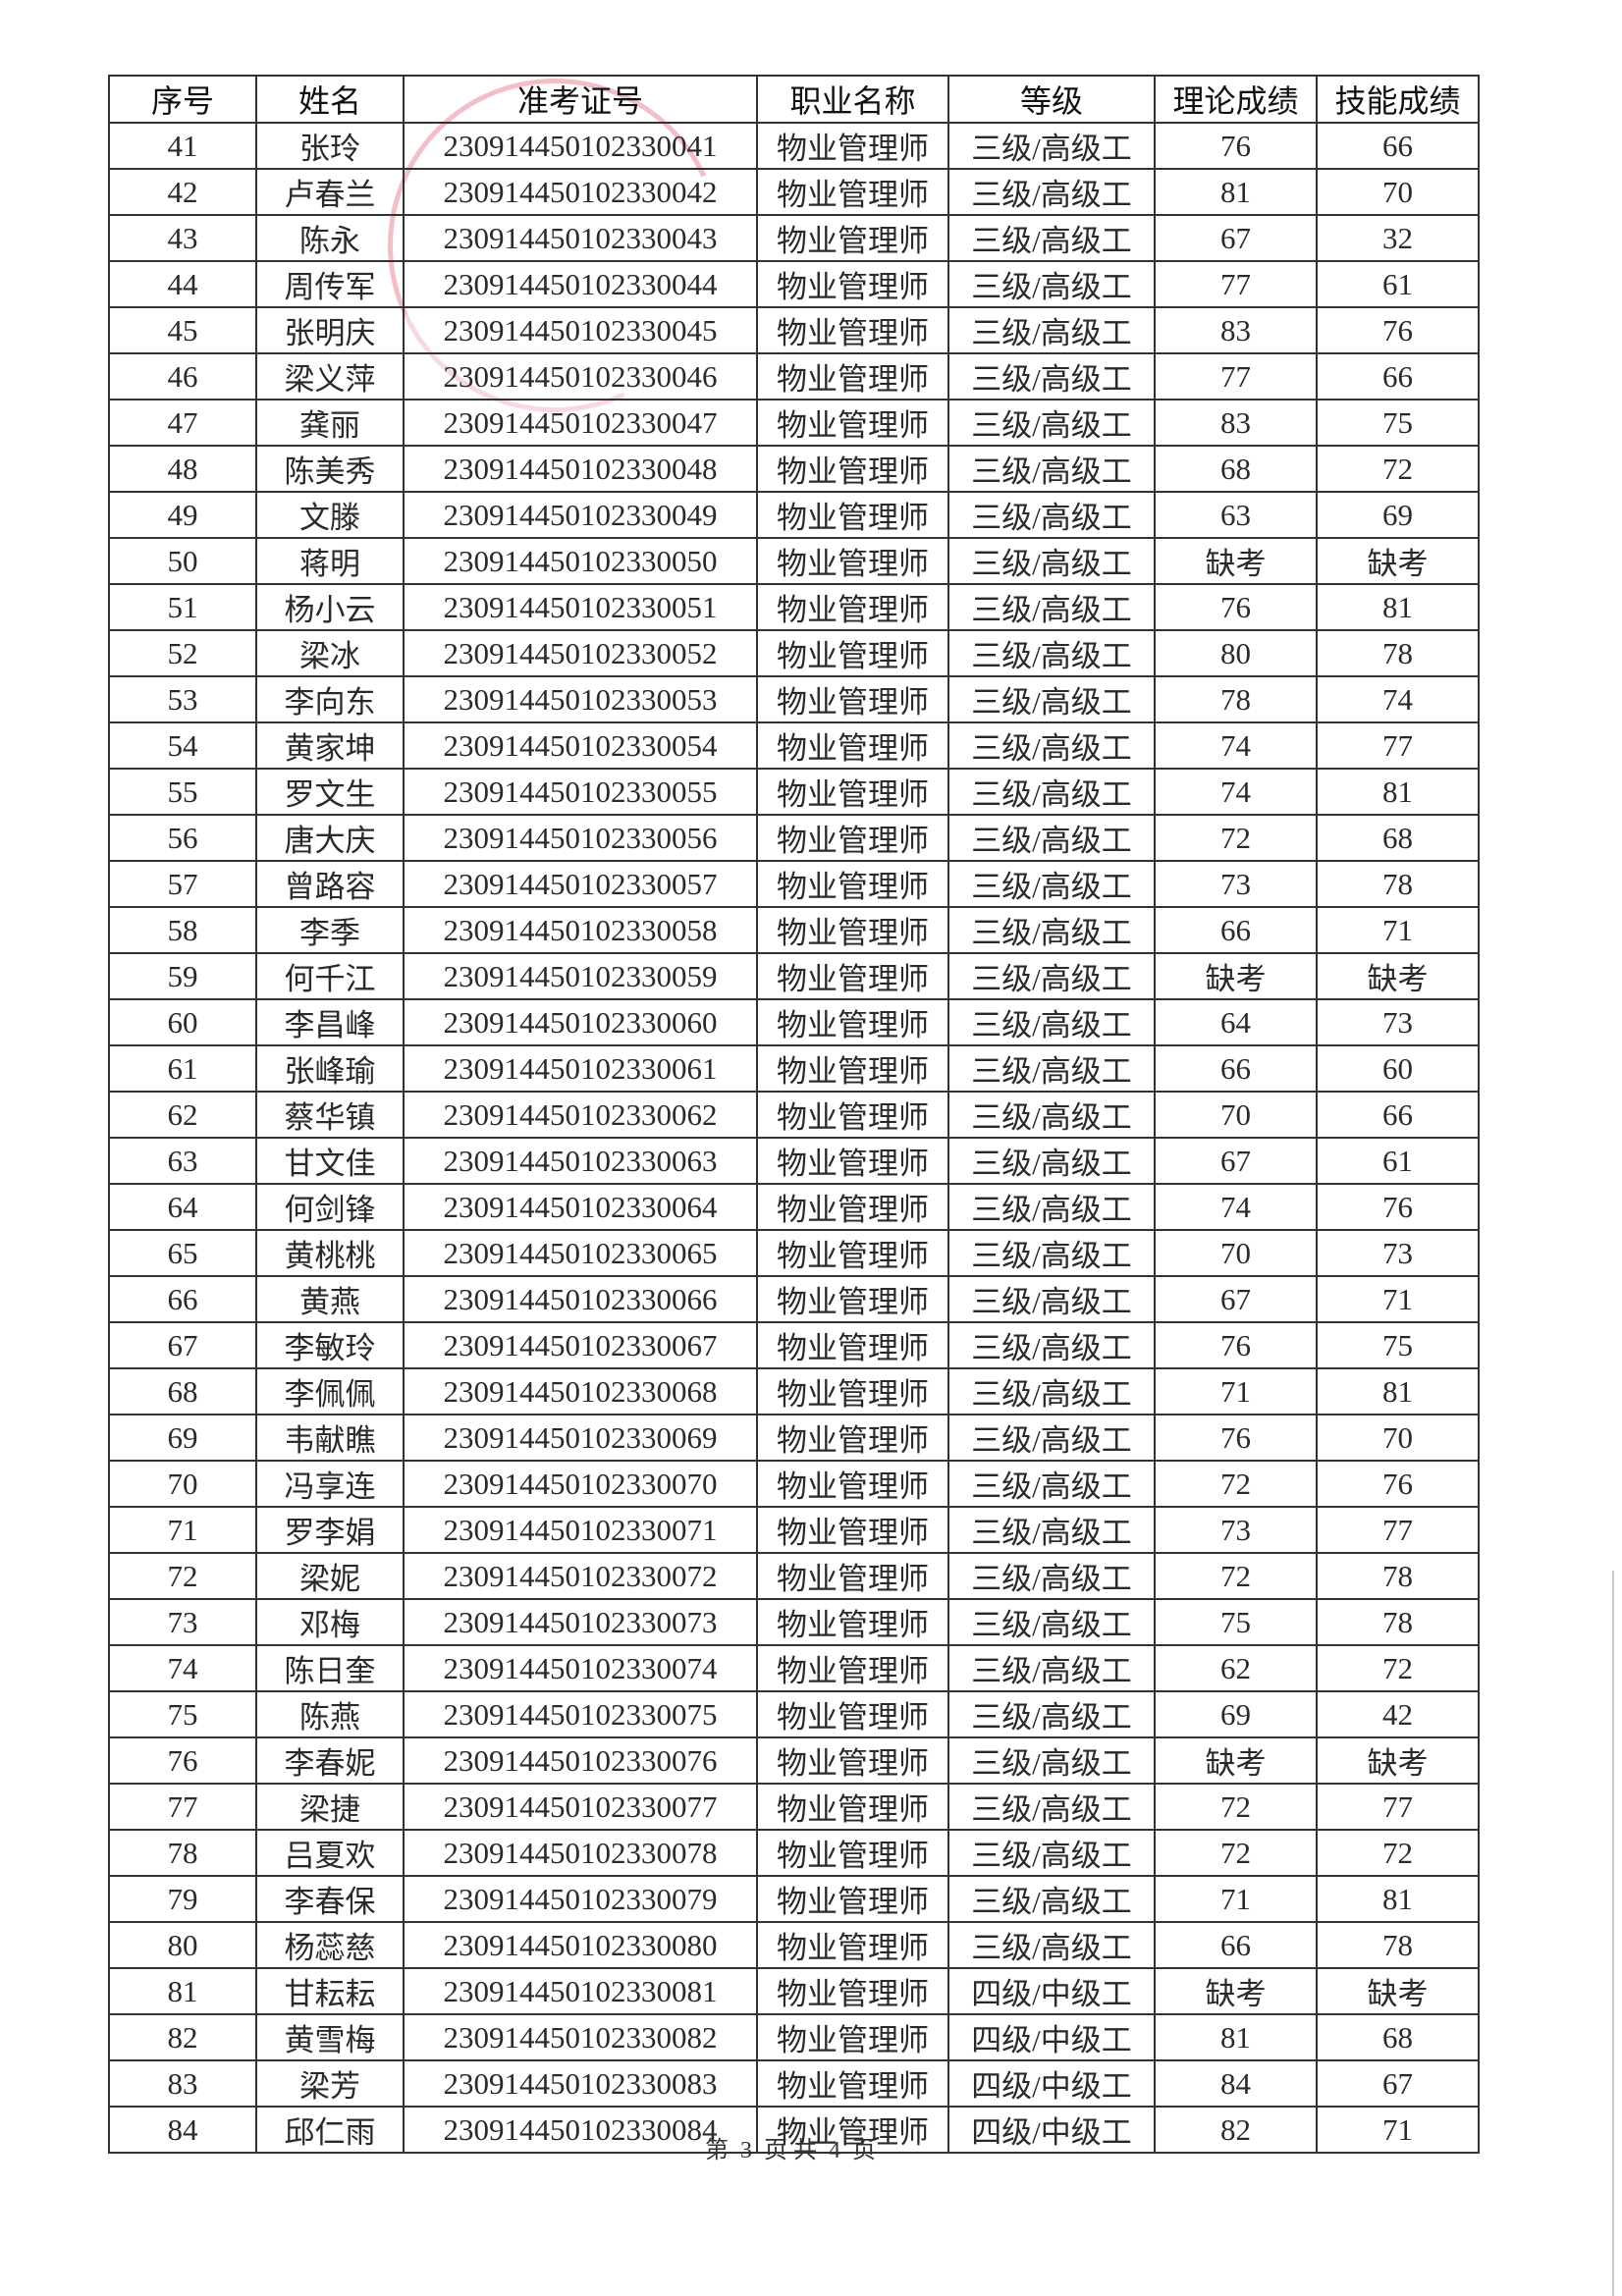 The width and height of the screenshot is (1622, 2296). What do you see at coordinates (182, 1253) in the screenshot?
I see `seq-cell: 65` at bounding box center [182, 1253].